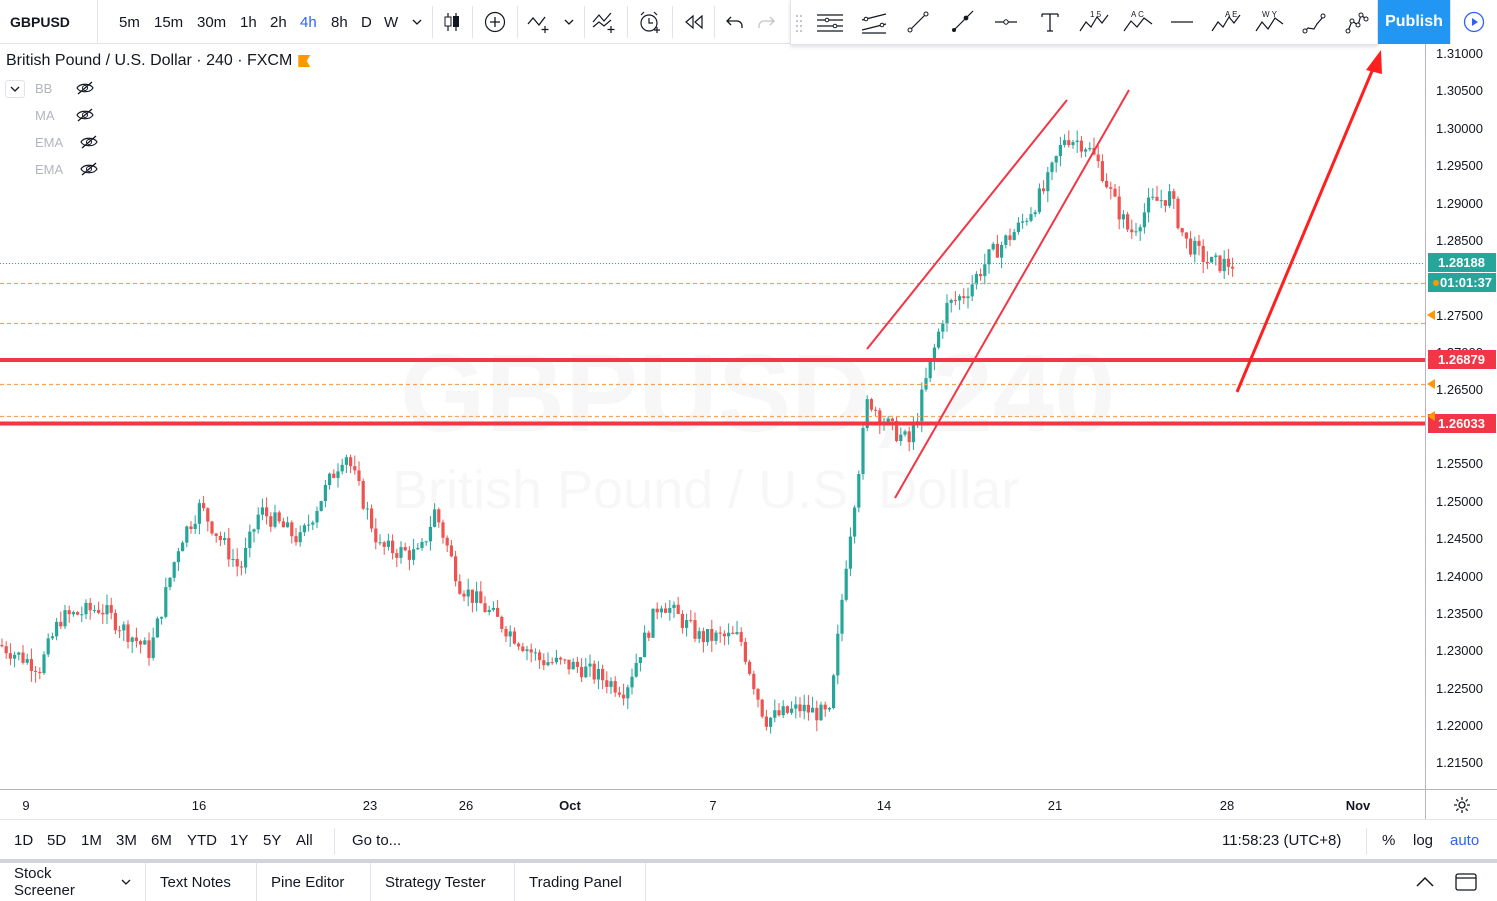 The width and height of the screenshot is (1497, 901). I want to click on tab-pine-editor: Pine Editor, so click(314, 882).